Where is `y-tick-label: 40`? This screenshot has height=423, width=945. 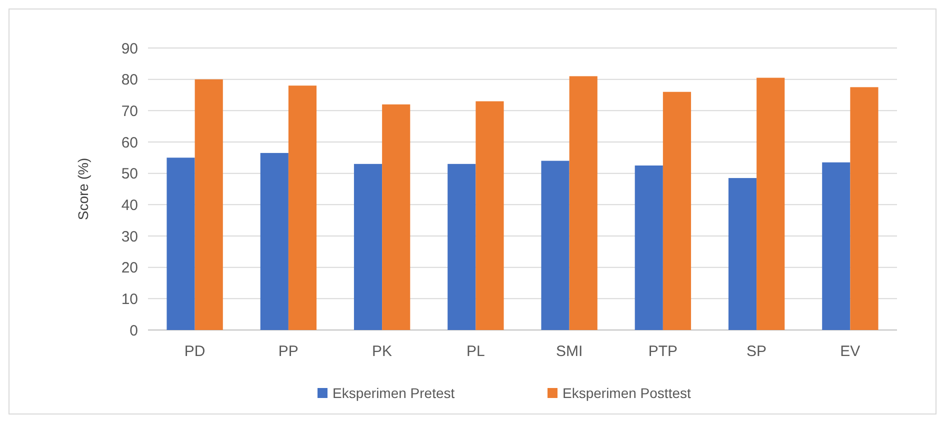 y-tick-label: 40 is located at coordinates (129, 205).